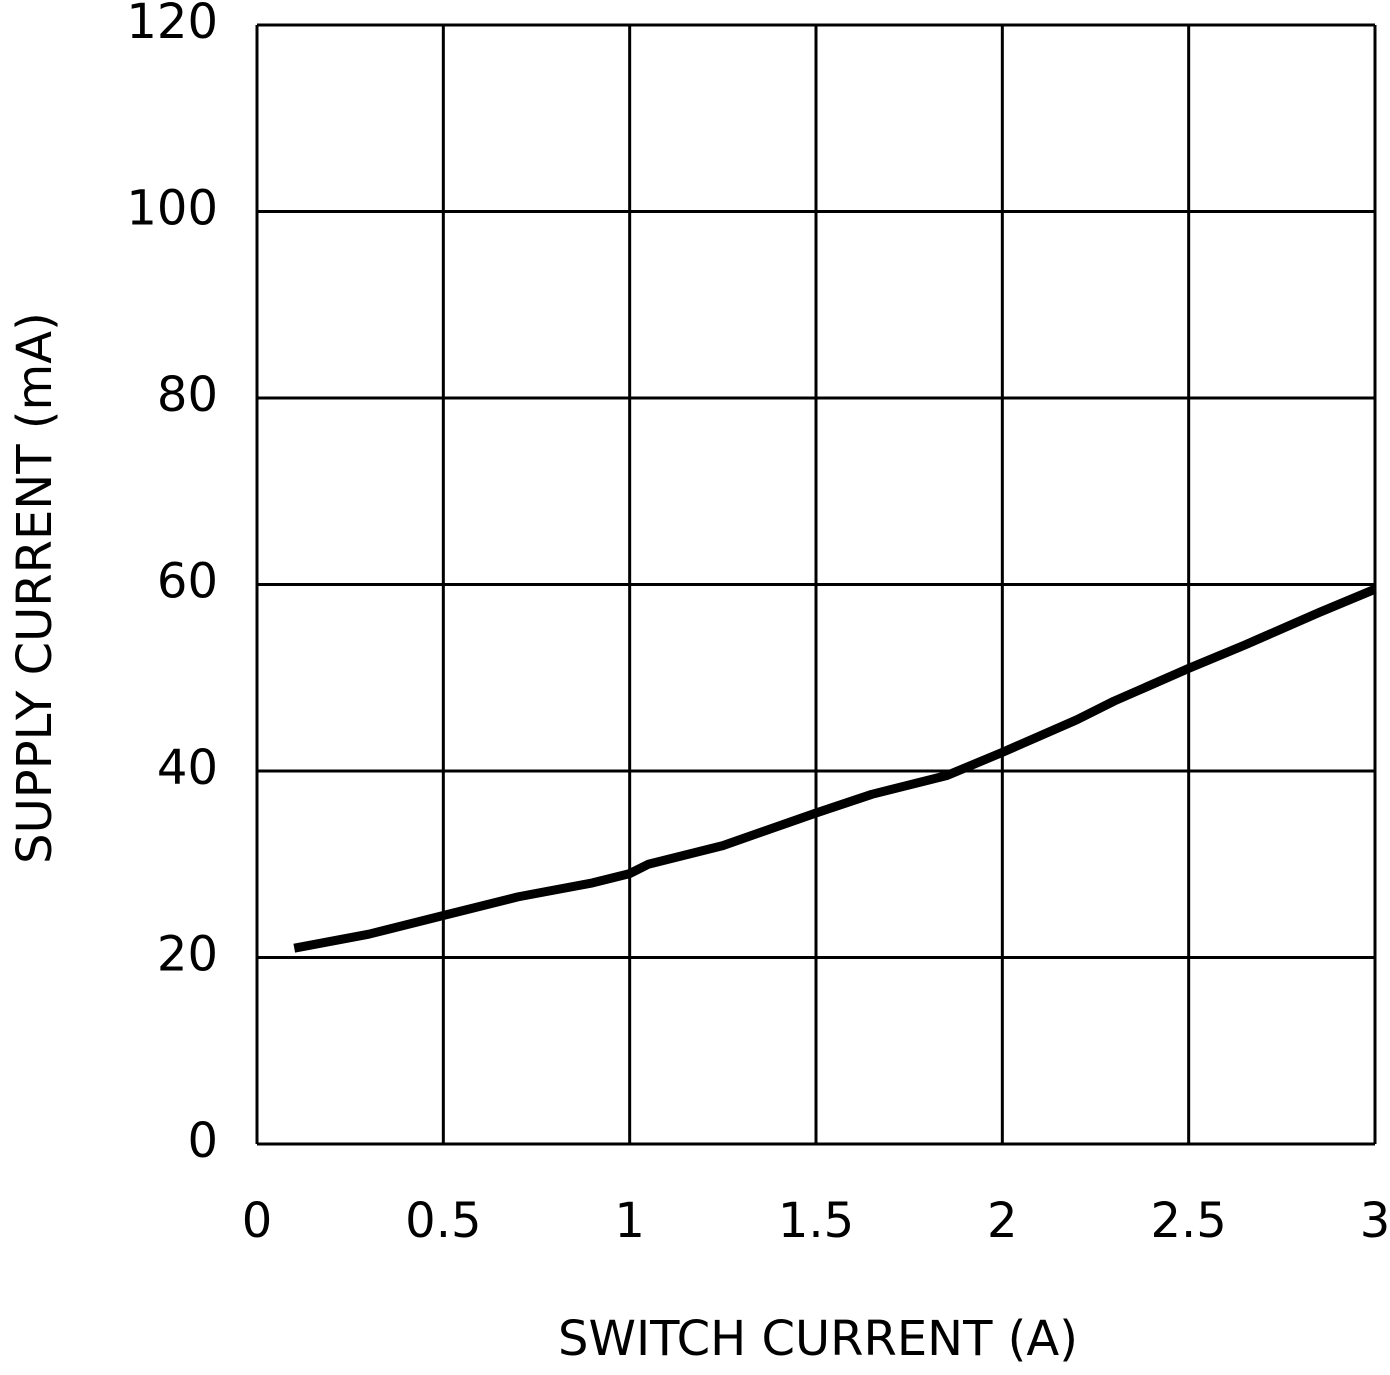 Image resolution: width=1390 pixels, height=1375 pixels. What do you see at coordinates (443, 1221) in the screenshot?
I see `x-tick-label: 0.5` at bounding box center [443, 1221].